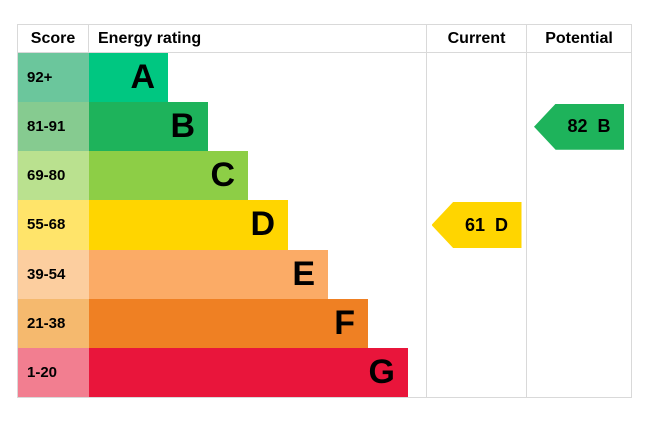 The image size is (655, 426). I want to click on band-letter: E, so click(303, 273).